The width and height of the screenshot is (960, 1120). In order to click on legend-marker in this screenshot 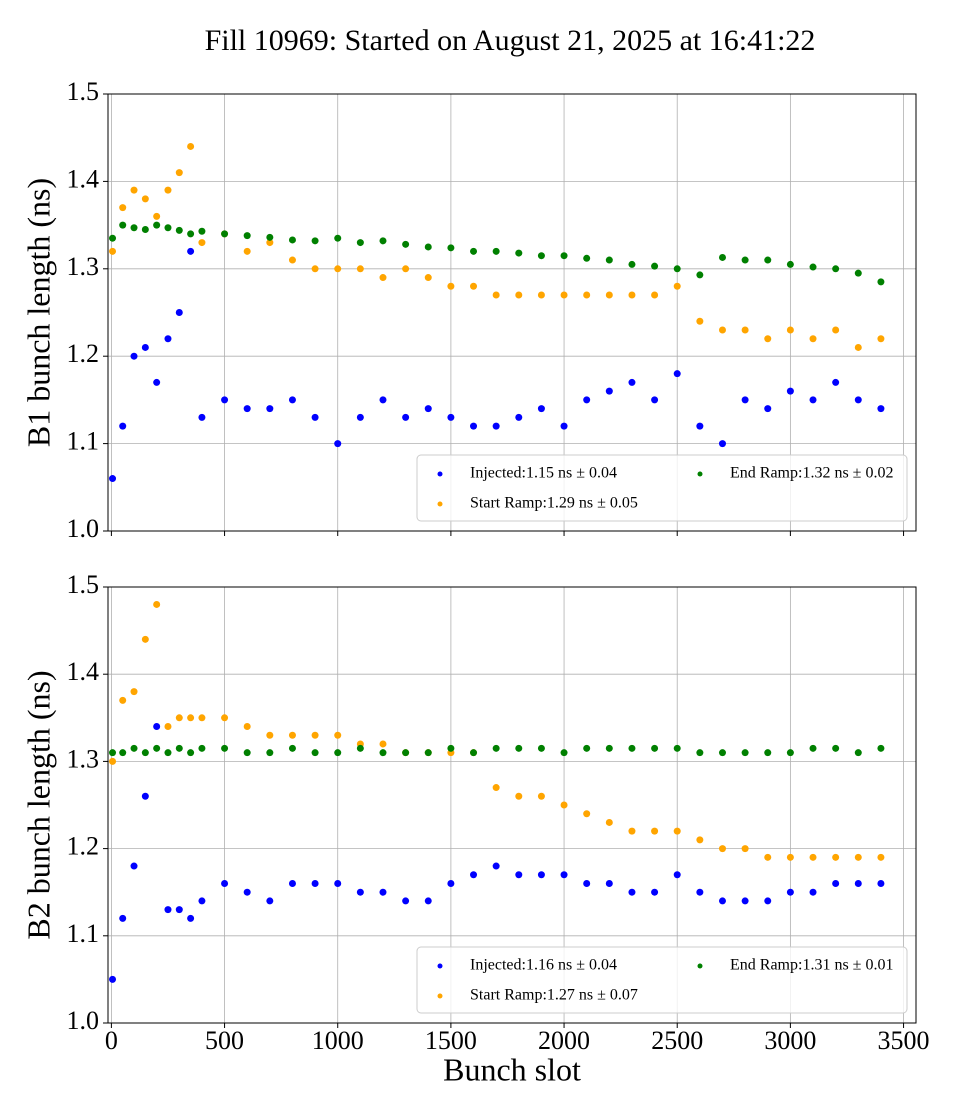, I will do `click(440, 474)`.